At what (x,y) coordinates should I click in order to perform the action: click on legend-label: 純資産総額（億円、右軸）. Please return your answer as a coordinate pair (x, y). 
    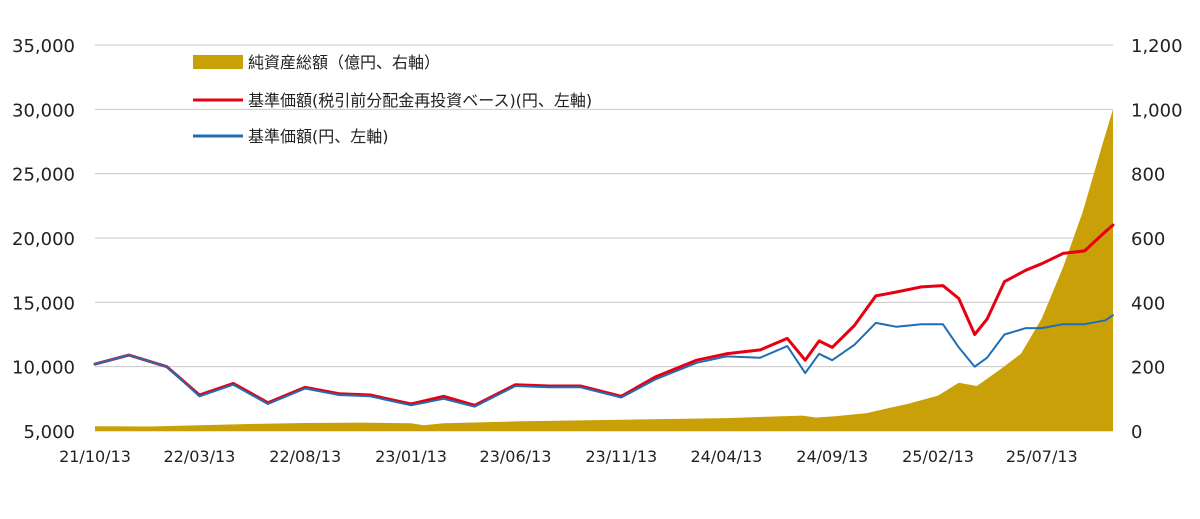
    Looking at the image, I should click on (344, 62).